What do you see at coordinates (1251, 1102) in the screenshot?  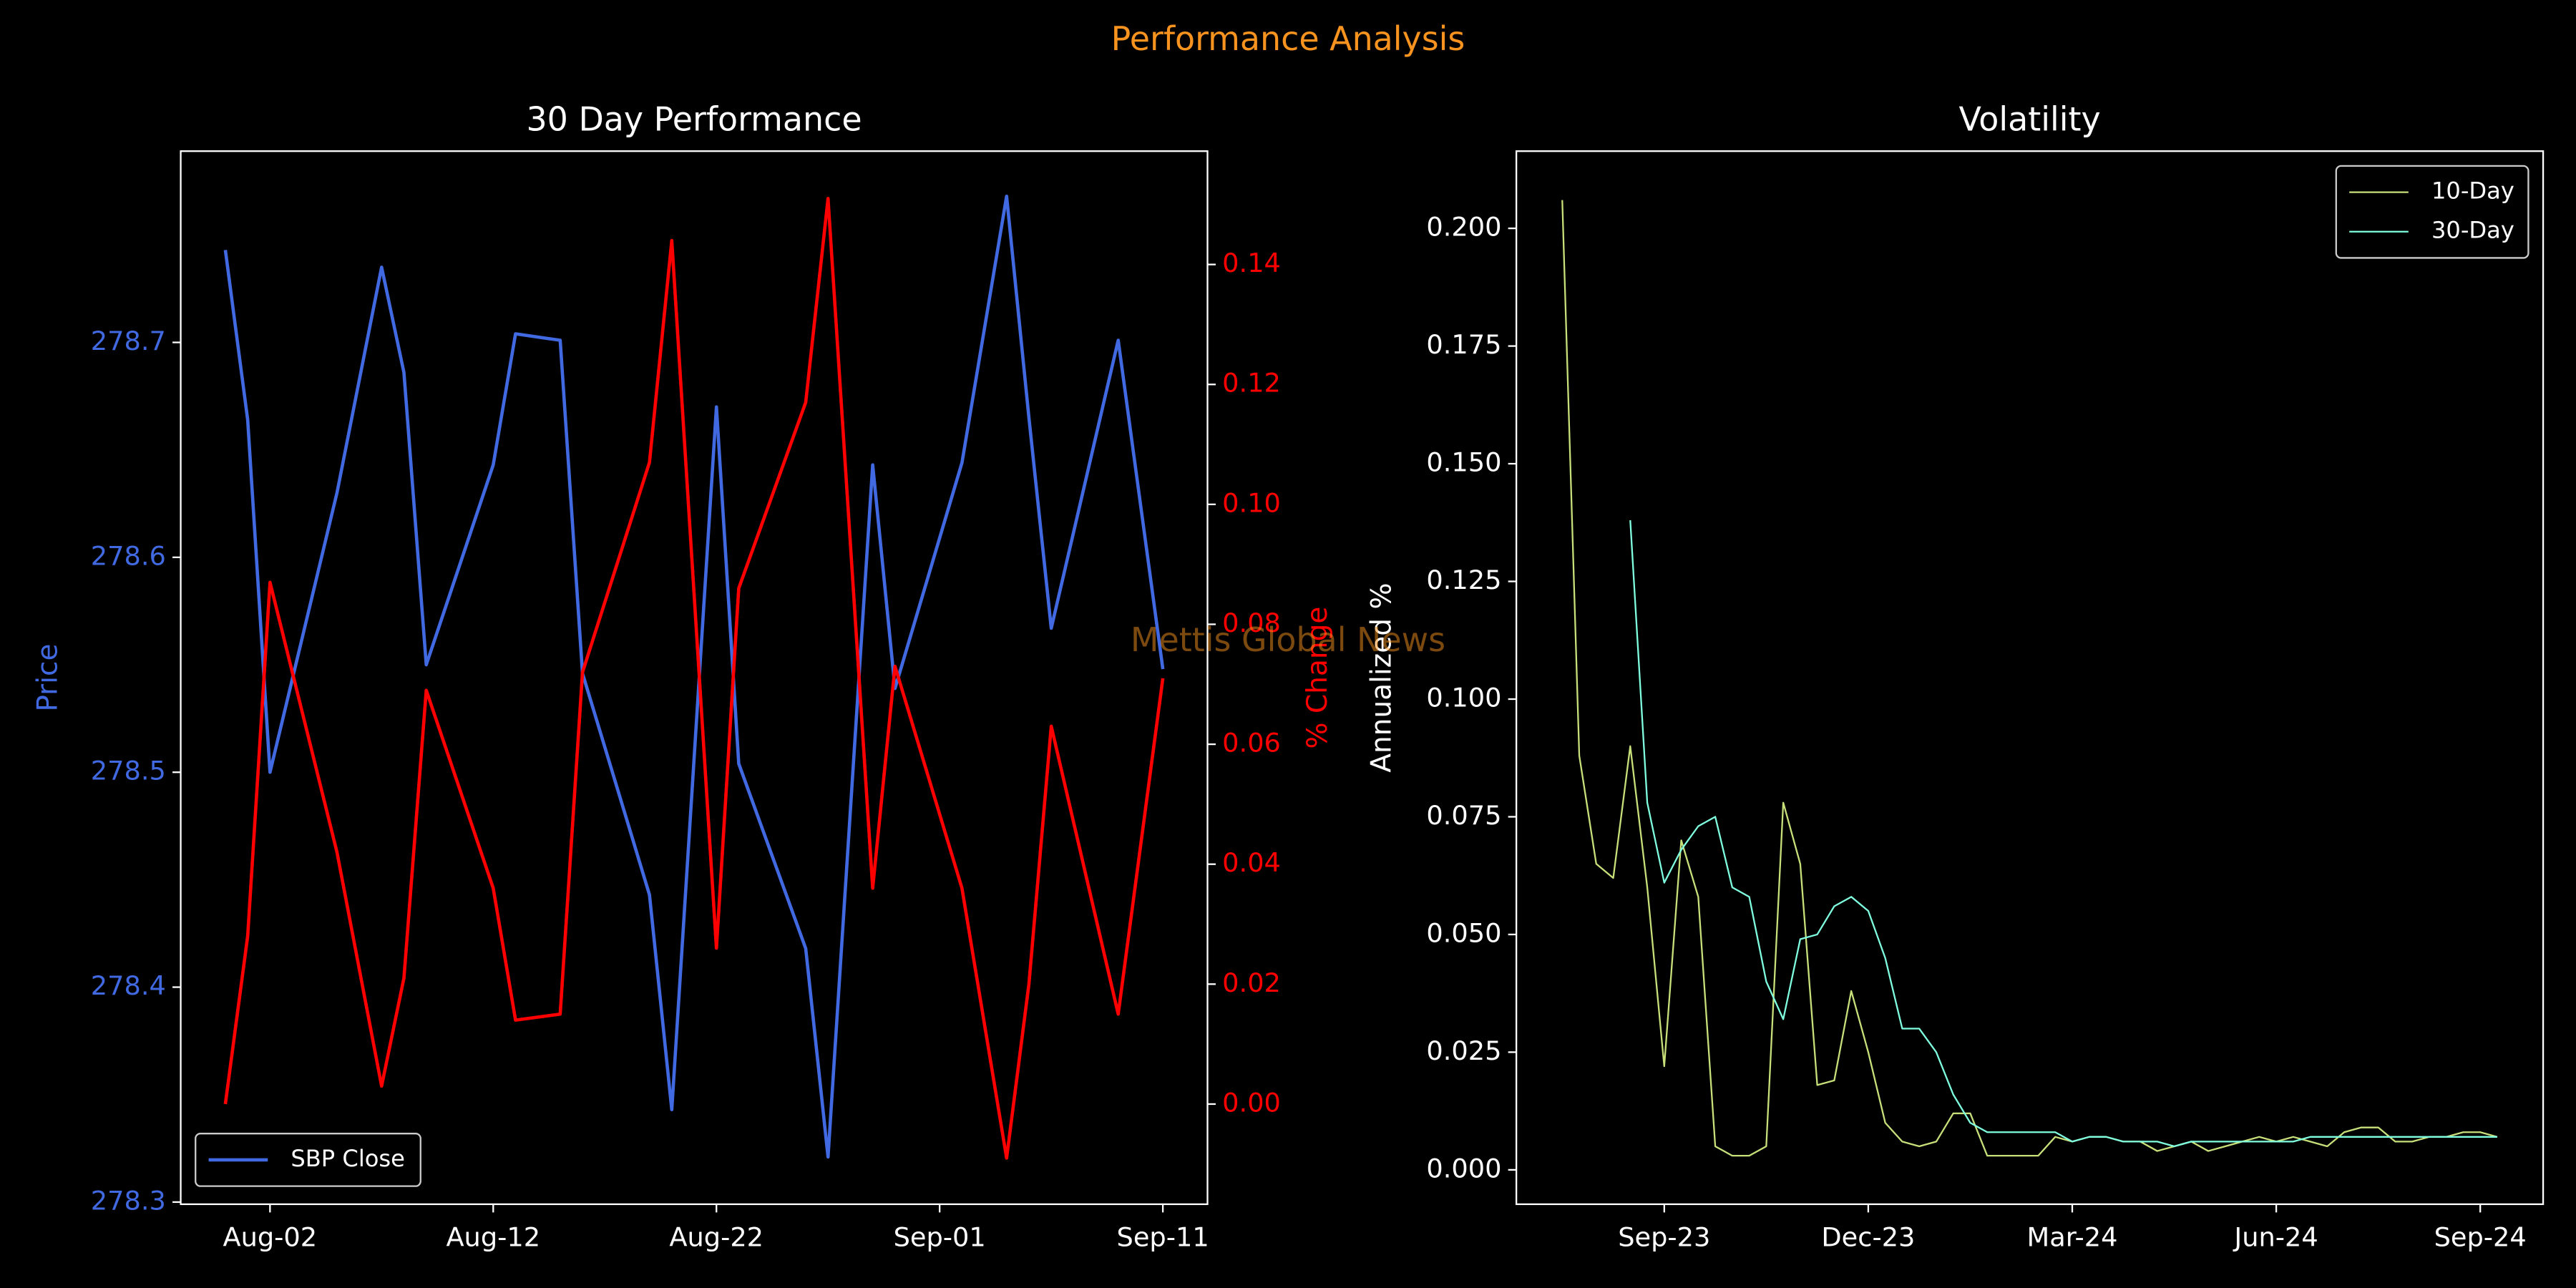 I see `y2-tick-label: 0.00` at bounding box center [1251, 1102].